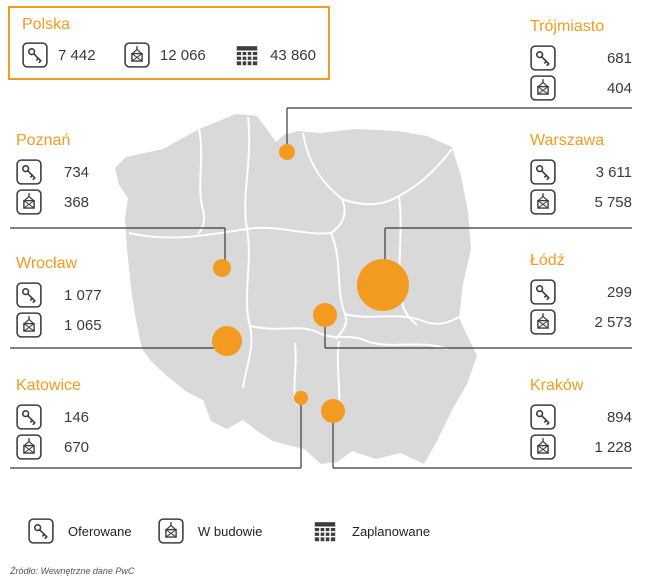 This screenshot has height=583, width=649. What do you see at coordinates (310, 283) in the screenshot?
I see `city-bubbles` at bounding box center [310, 283].